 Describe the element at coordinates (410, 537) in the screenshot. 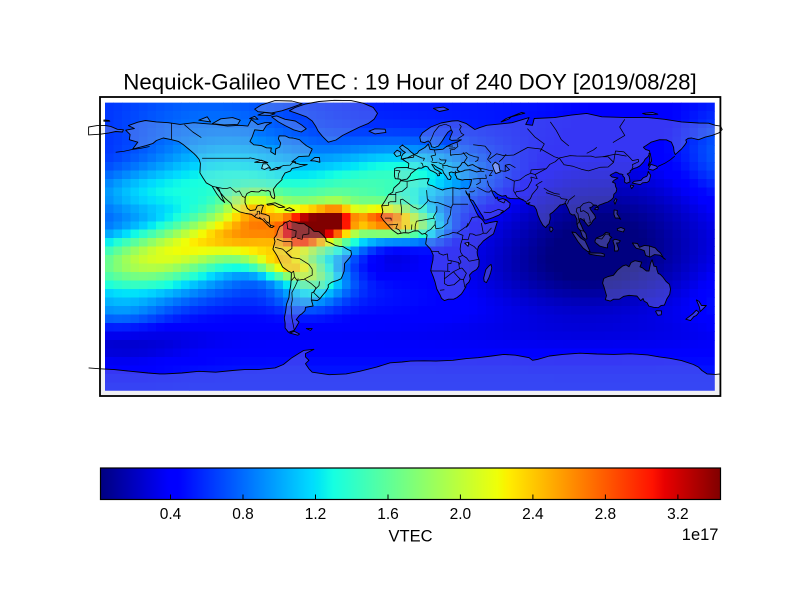

I see `svg-text: VTEC` at that location.